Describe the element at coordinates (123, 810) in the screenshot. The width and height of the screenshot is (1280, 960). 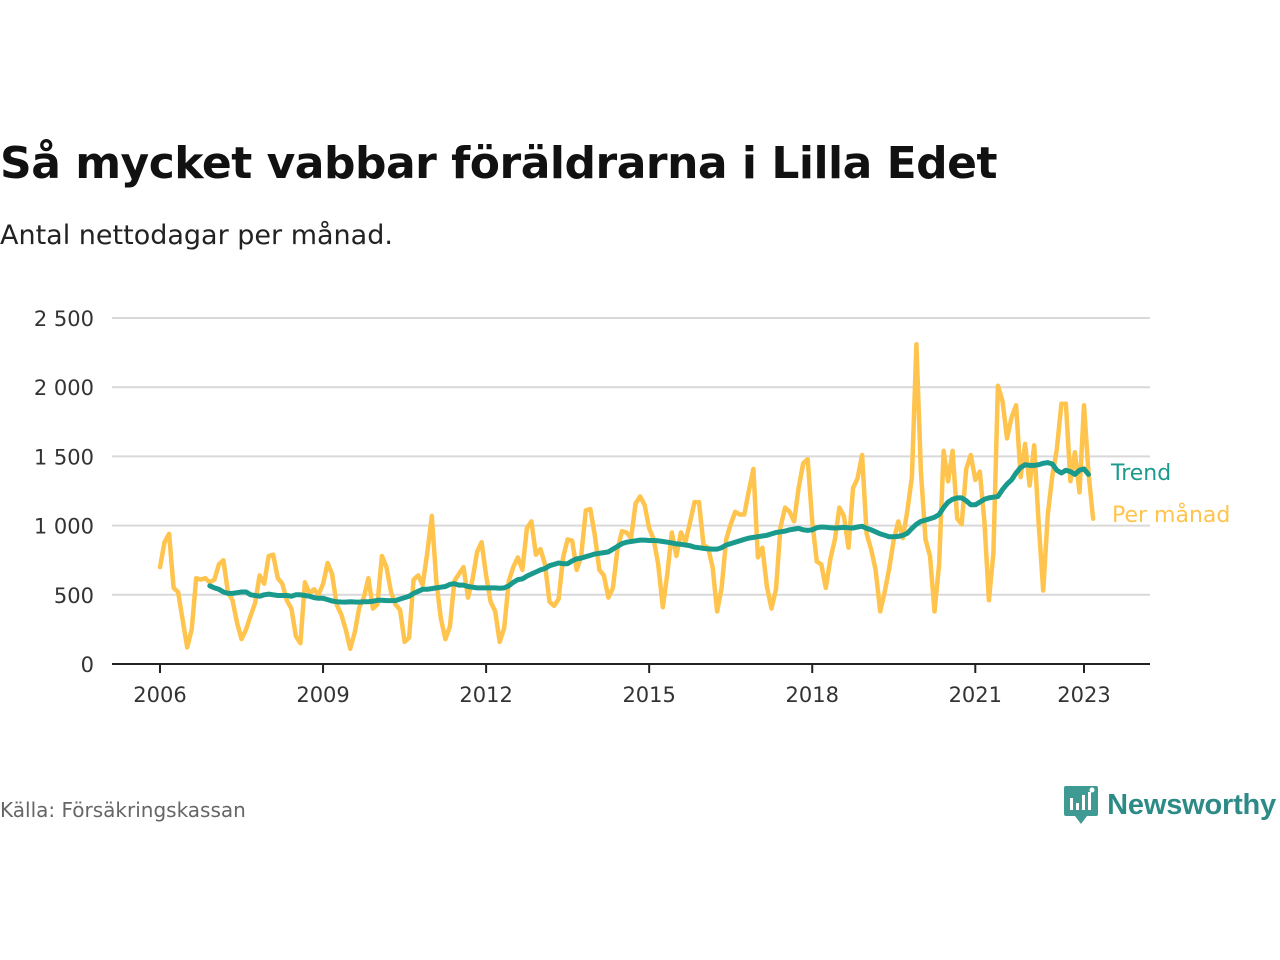
I see `source-note: Källa: Försäkringskassan` at that location.